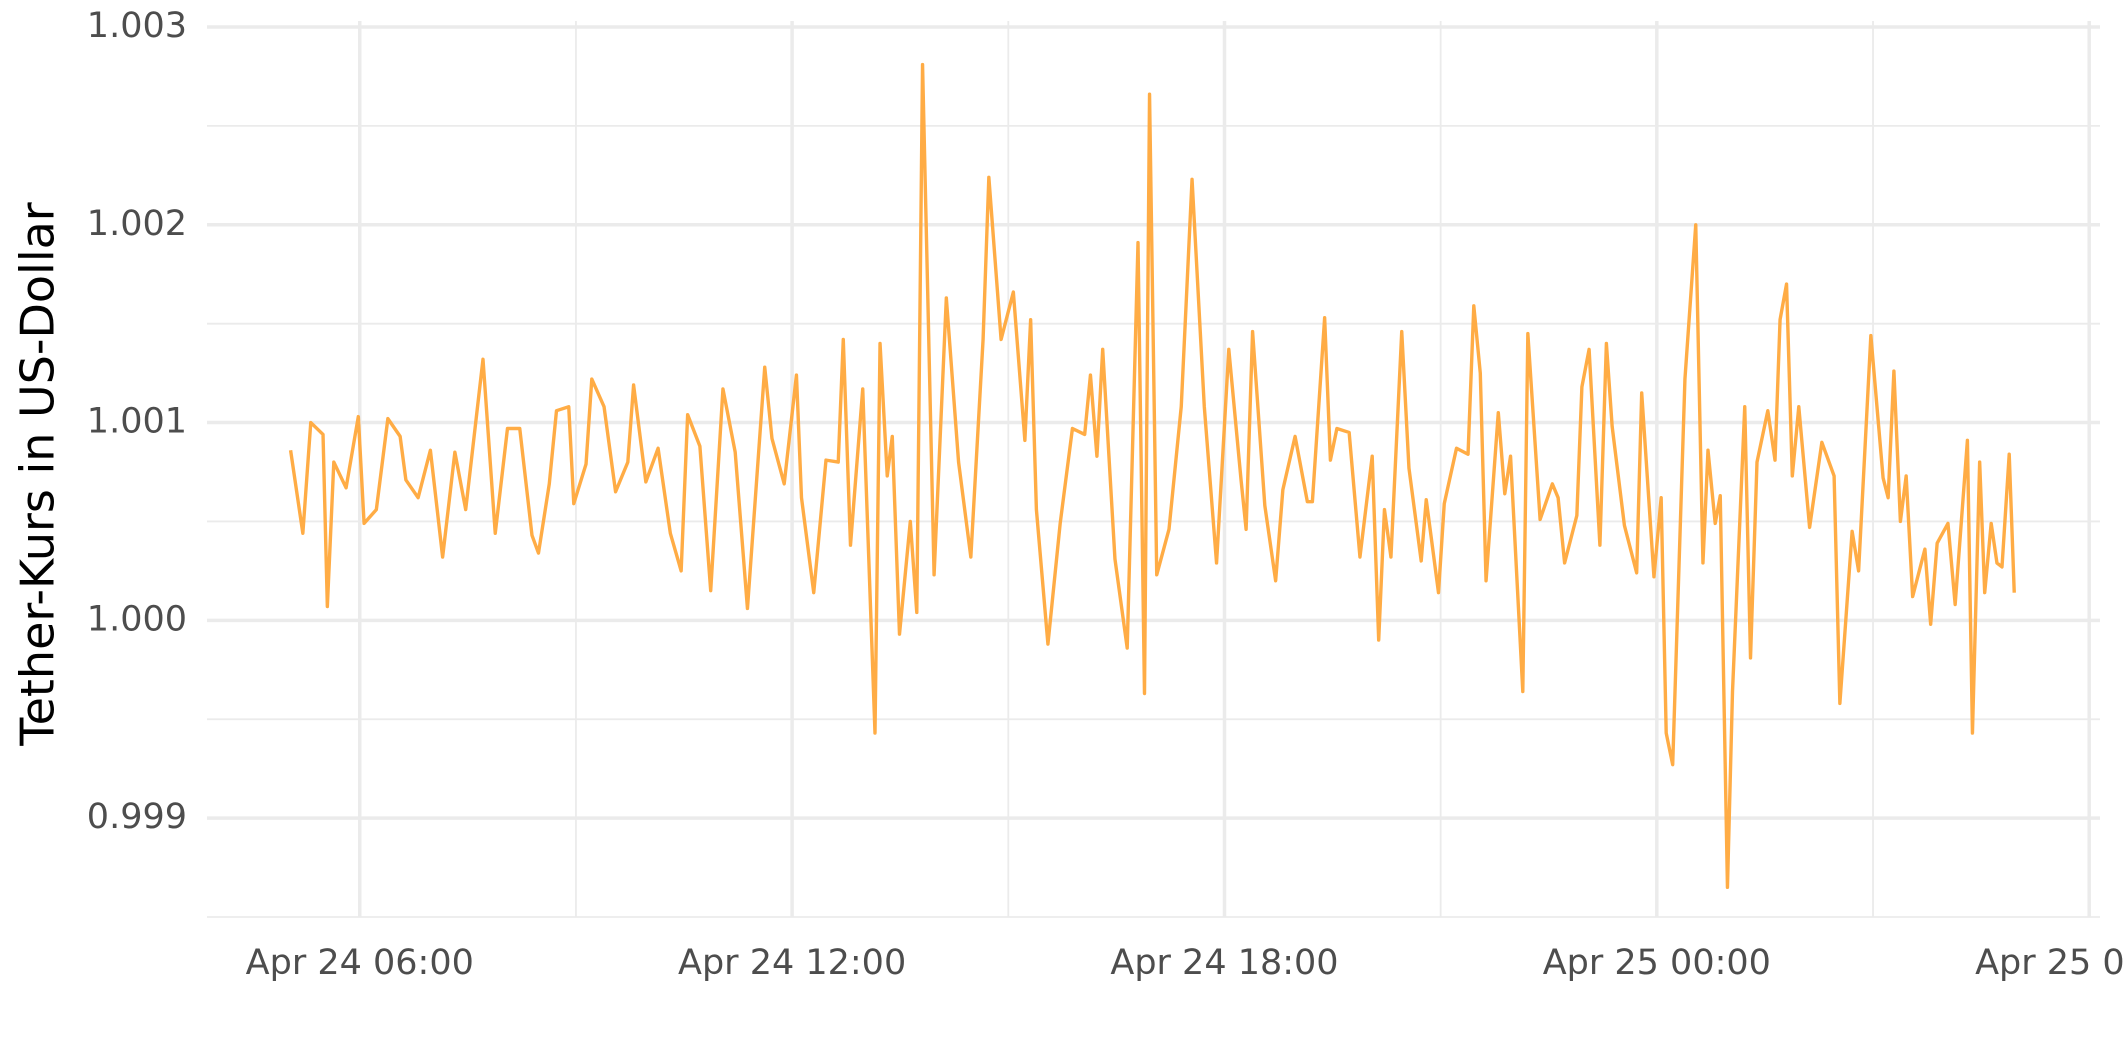  Describe the element at coordinates (1224, 963) in the screenshot. I see `x-tick-label: Apr 24 18:00` at that location.